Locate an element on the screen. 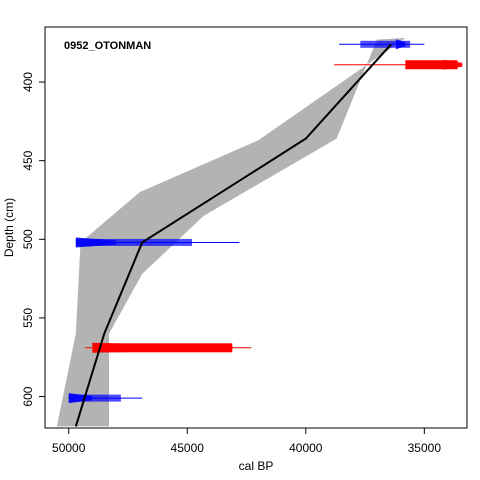 This screenshot has width=480, height=480. y-tick-label: 500 is located at coordinates (28, 239).